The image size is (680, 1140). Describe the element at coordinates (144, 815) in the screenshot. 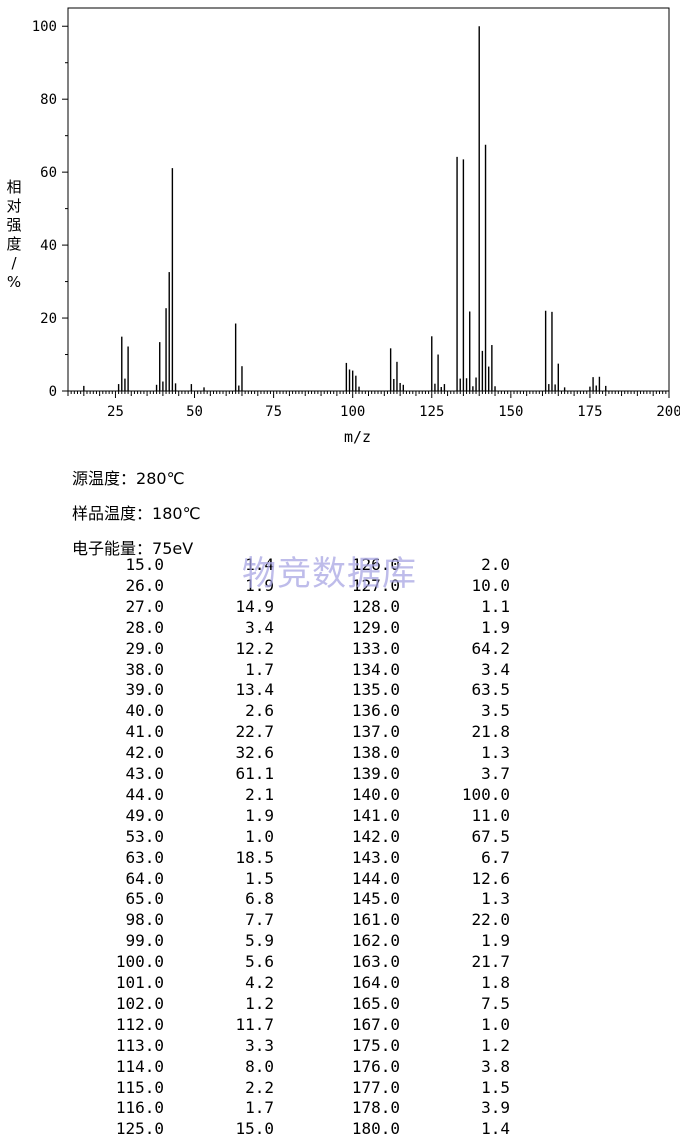

I see `table-cell-mz-left: 49.0` at that location.